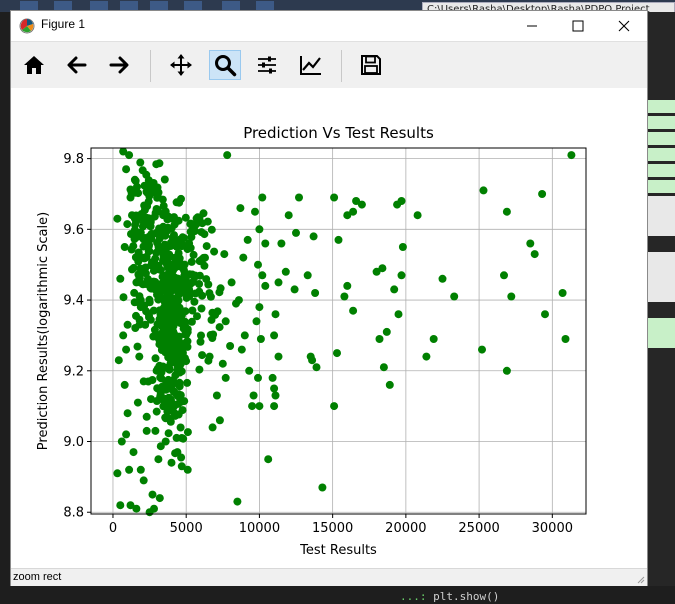 The width and height of the screenshot is (675, 604). Describe the element at coordinates (73, 513) in the screenshot. I see `y-tick-label: 8.8` at that location.